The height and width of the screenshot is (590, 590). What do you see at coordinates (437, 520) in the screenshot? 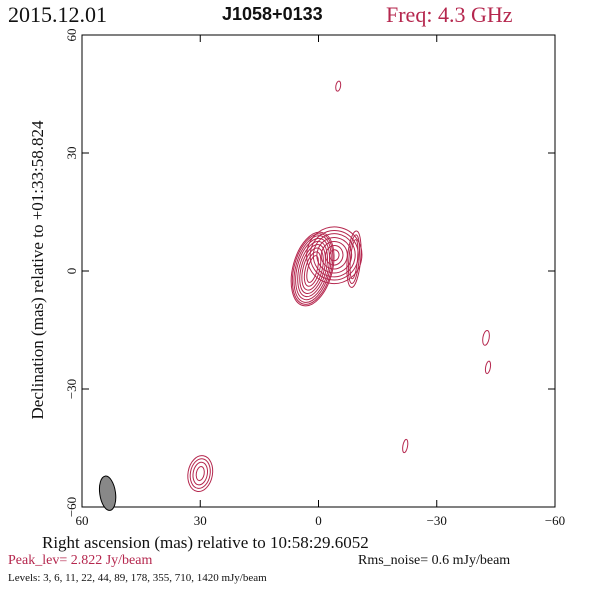
I see `x-tick-label: −30` at bounding box center [437, 520].